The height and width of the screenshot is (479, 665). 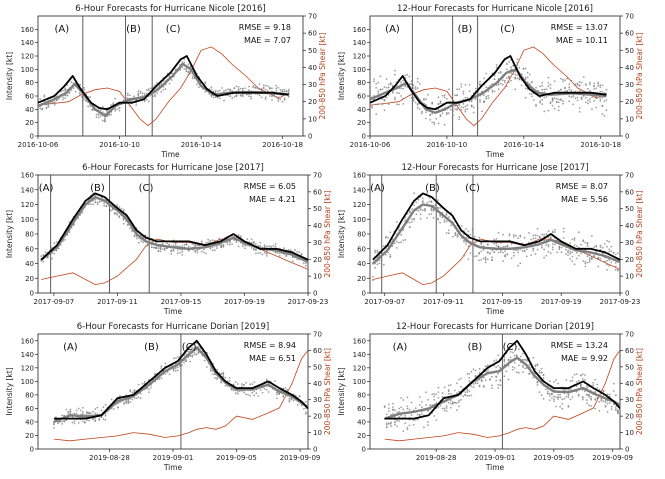 What do you see at coordinates (475, 347) in the screenshot?
I see `phase-label: (B)` at bounding box center [475, 347].